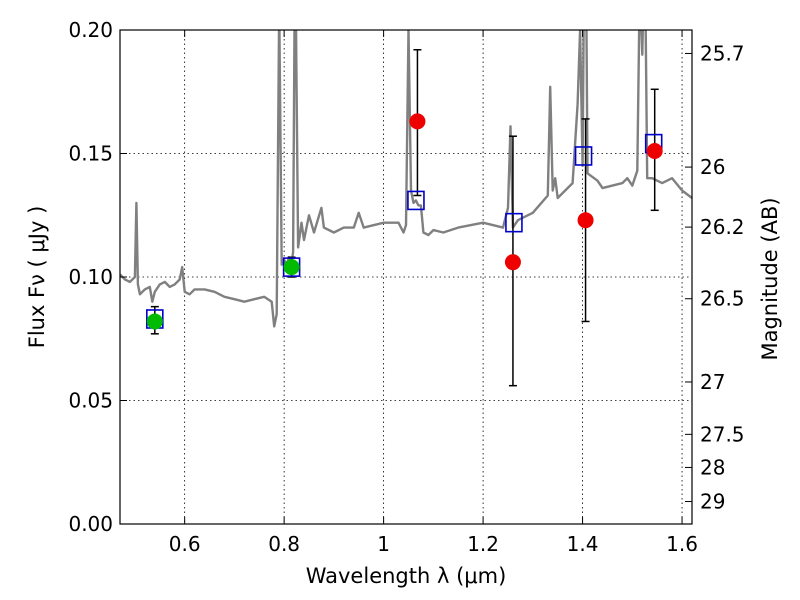 This screenshot has width=800, height=600. Describe the element at coordinates (712, 502) in the screenshot. I see `mag-tick-label: 29` at that location.